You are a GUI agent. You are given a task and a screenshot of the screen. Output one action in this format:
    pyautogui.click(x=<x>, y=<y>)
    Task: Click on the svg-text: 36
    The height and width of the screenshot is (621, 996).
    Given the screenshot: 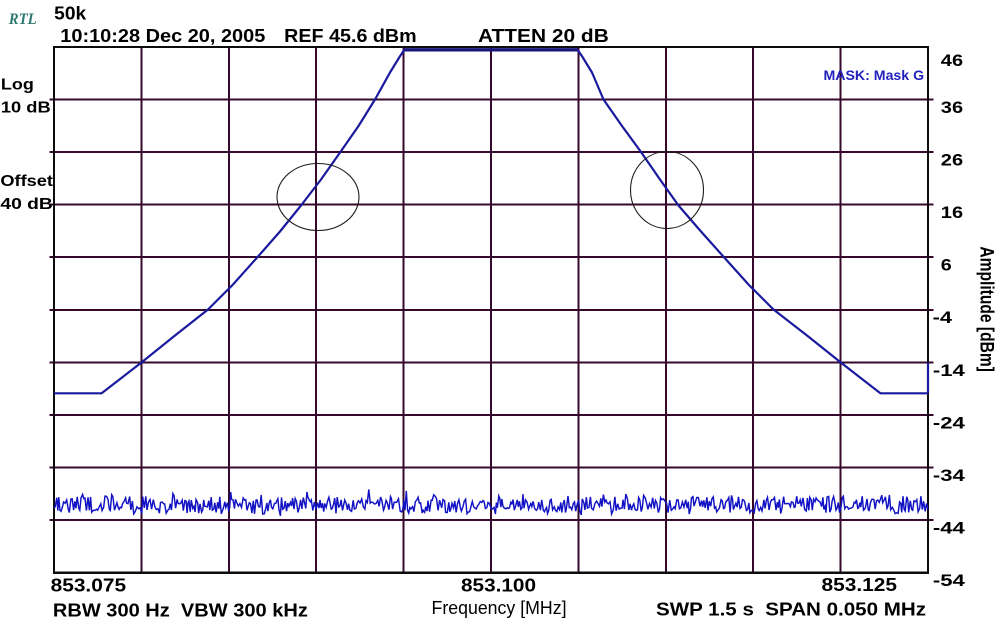 What is the action you would take?
    pyautogui.click(x=952, y=107)
    